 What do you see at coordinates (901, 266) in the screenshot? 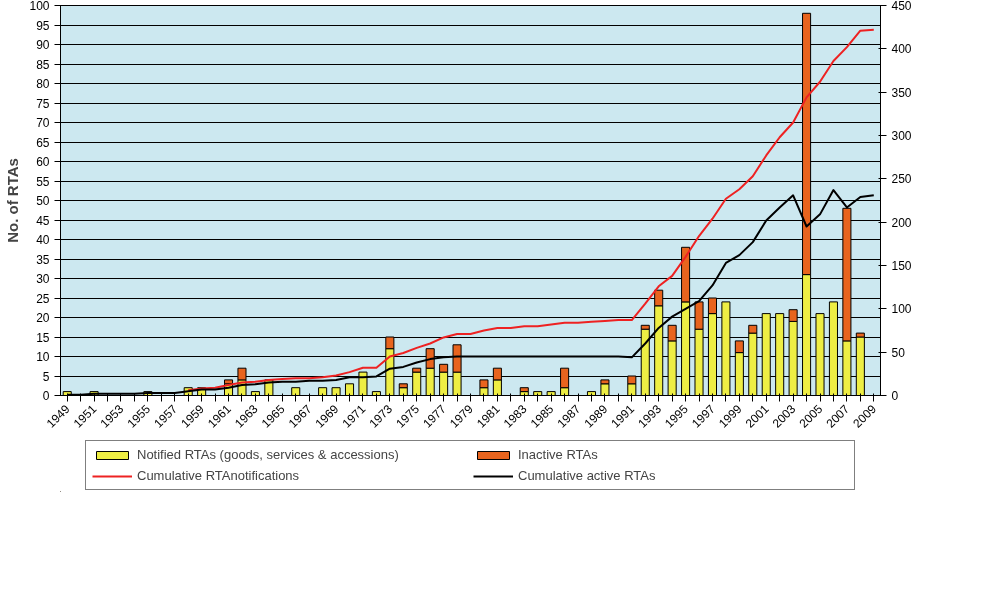
I see `y2-tick-label: 150` at bounding box center [901, 266].